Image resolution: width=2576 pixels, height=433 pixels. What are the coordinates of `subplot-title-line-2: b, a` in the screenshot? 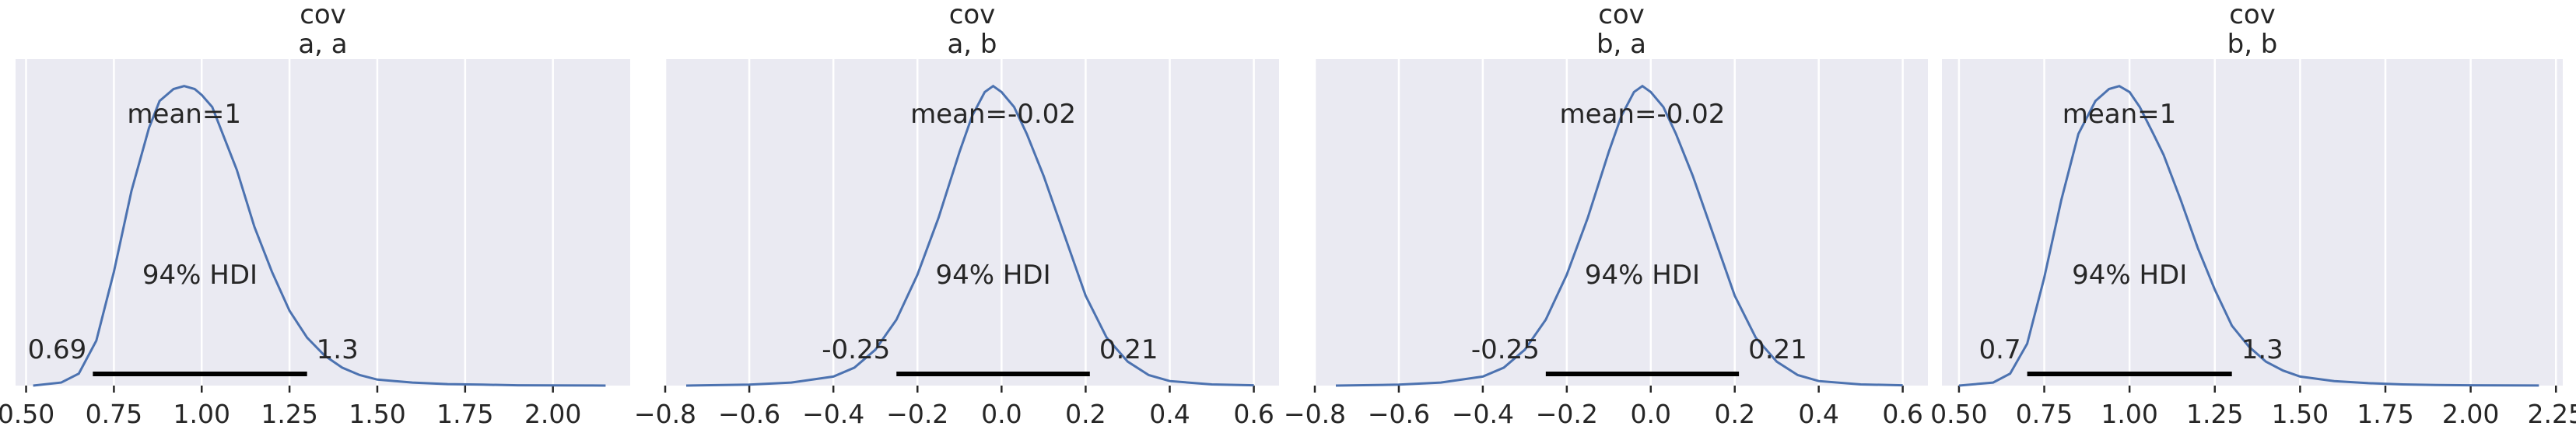 It's located at (1621, 44).